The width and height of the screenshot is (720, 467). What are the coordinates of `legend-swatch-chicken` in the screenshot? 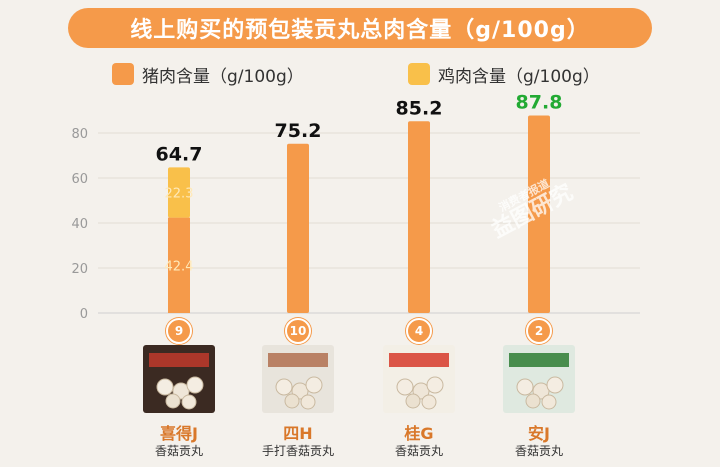 It's located at (419, 74).